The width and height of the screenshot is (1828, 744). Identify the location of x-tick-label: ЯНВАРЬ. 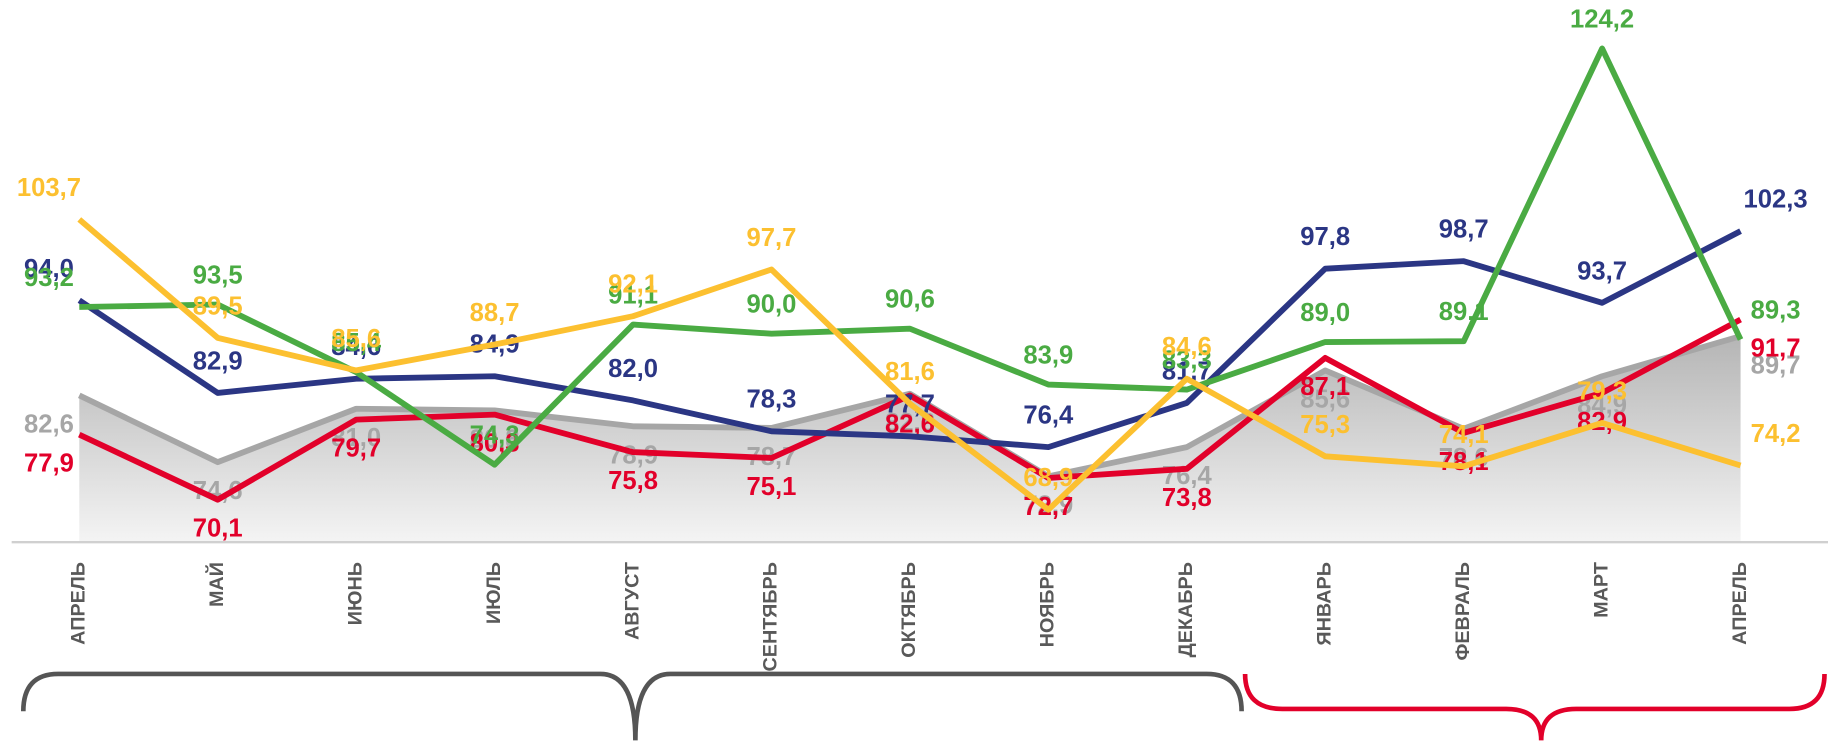
(1324, 604).